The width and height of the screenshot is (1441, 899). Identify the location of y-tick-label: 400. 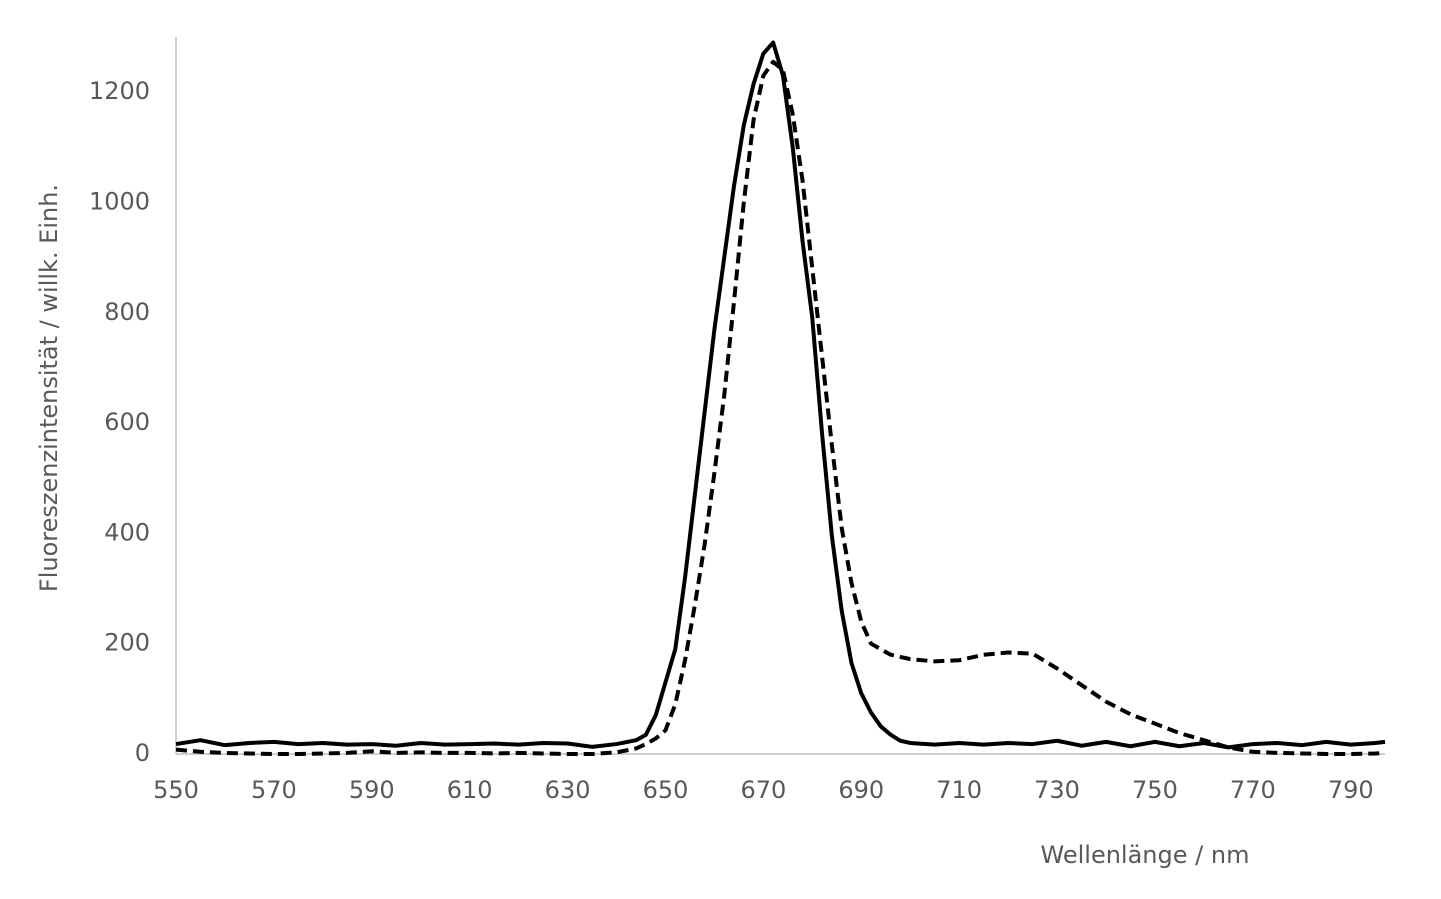
(127, 532).